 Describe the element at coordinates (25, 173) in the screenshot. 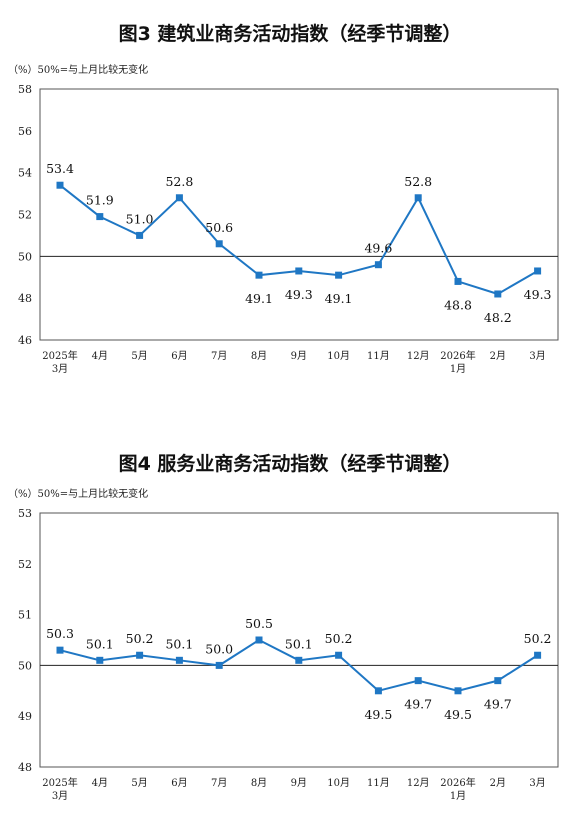

I see `y-tick-label: 54` at that location.